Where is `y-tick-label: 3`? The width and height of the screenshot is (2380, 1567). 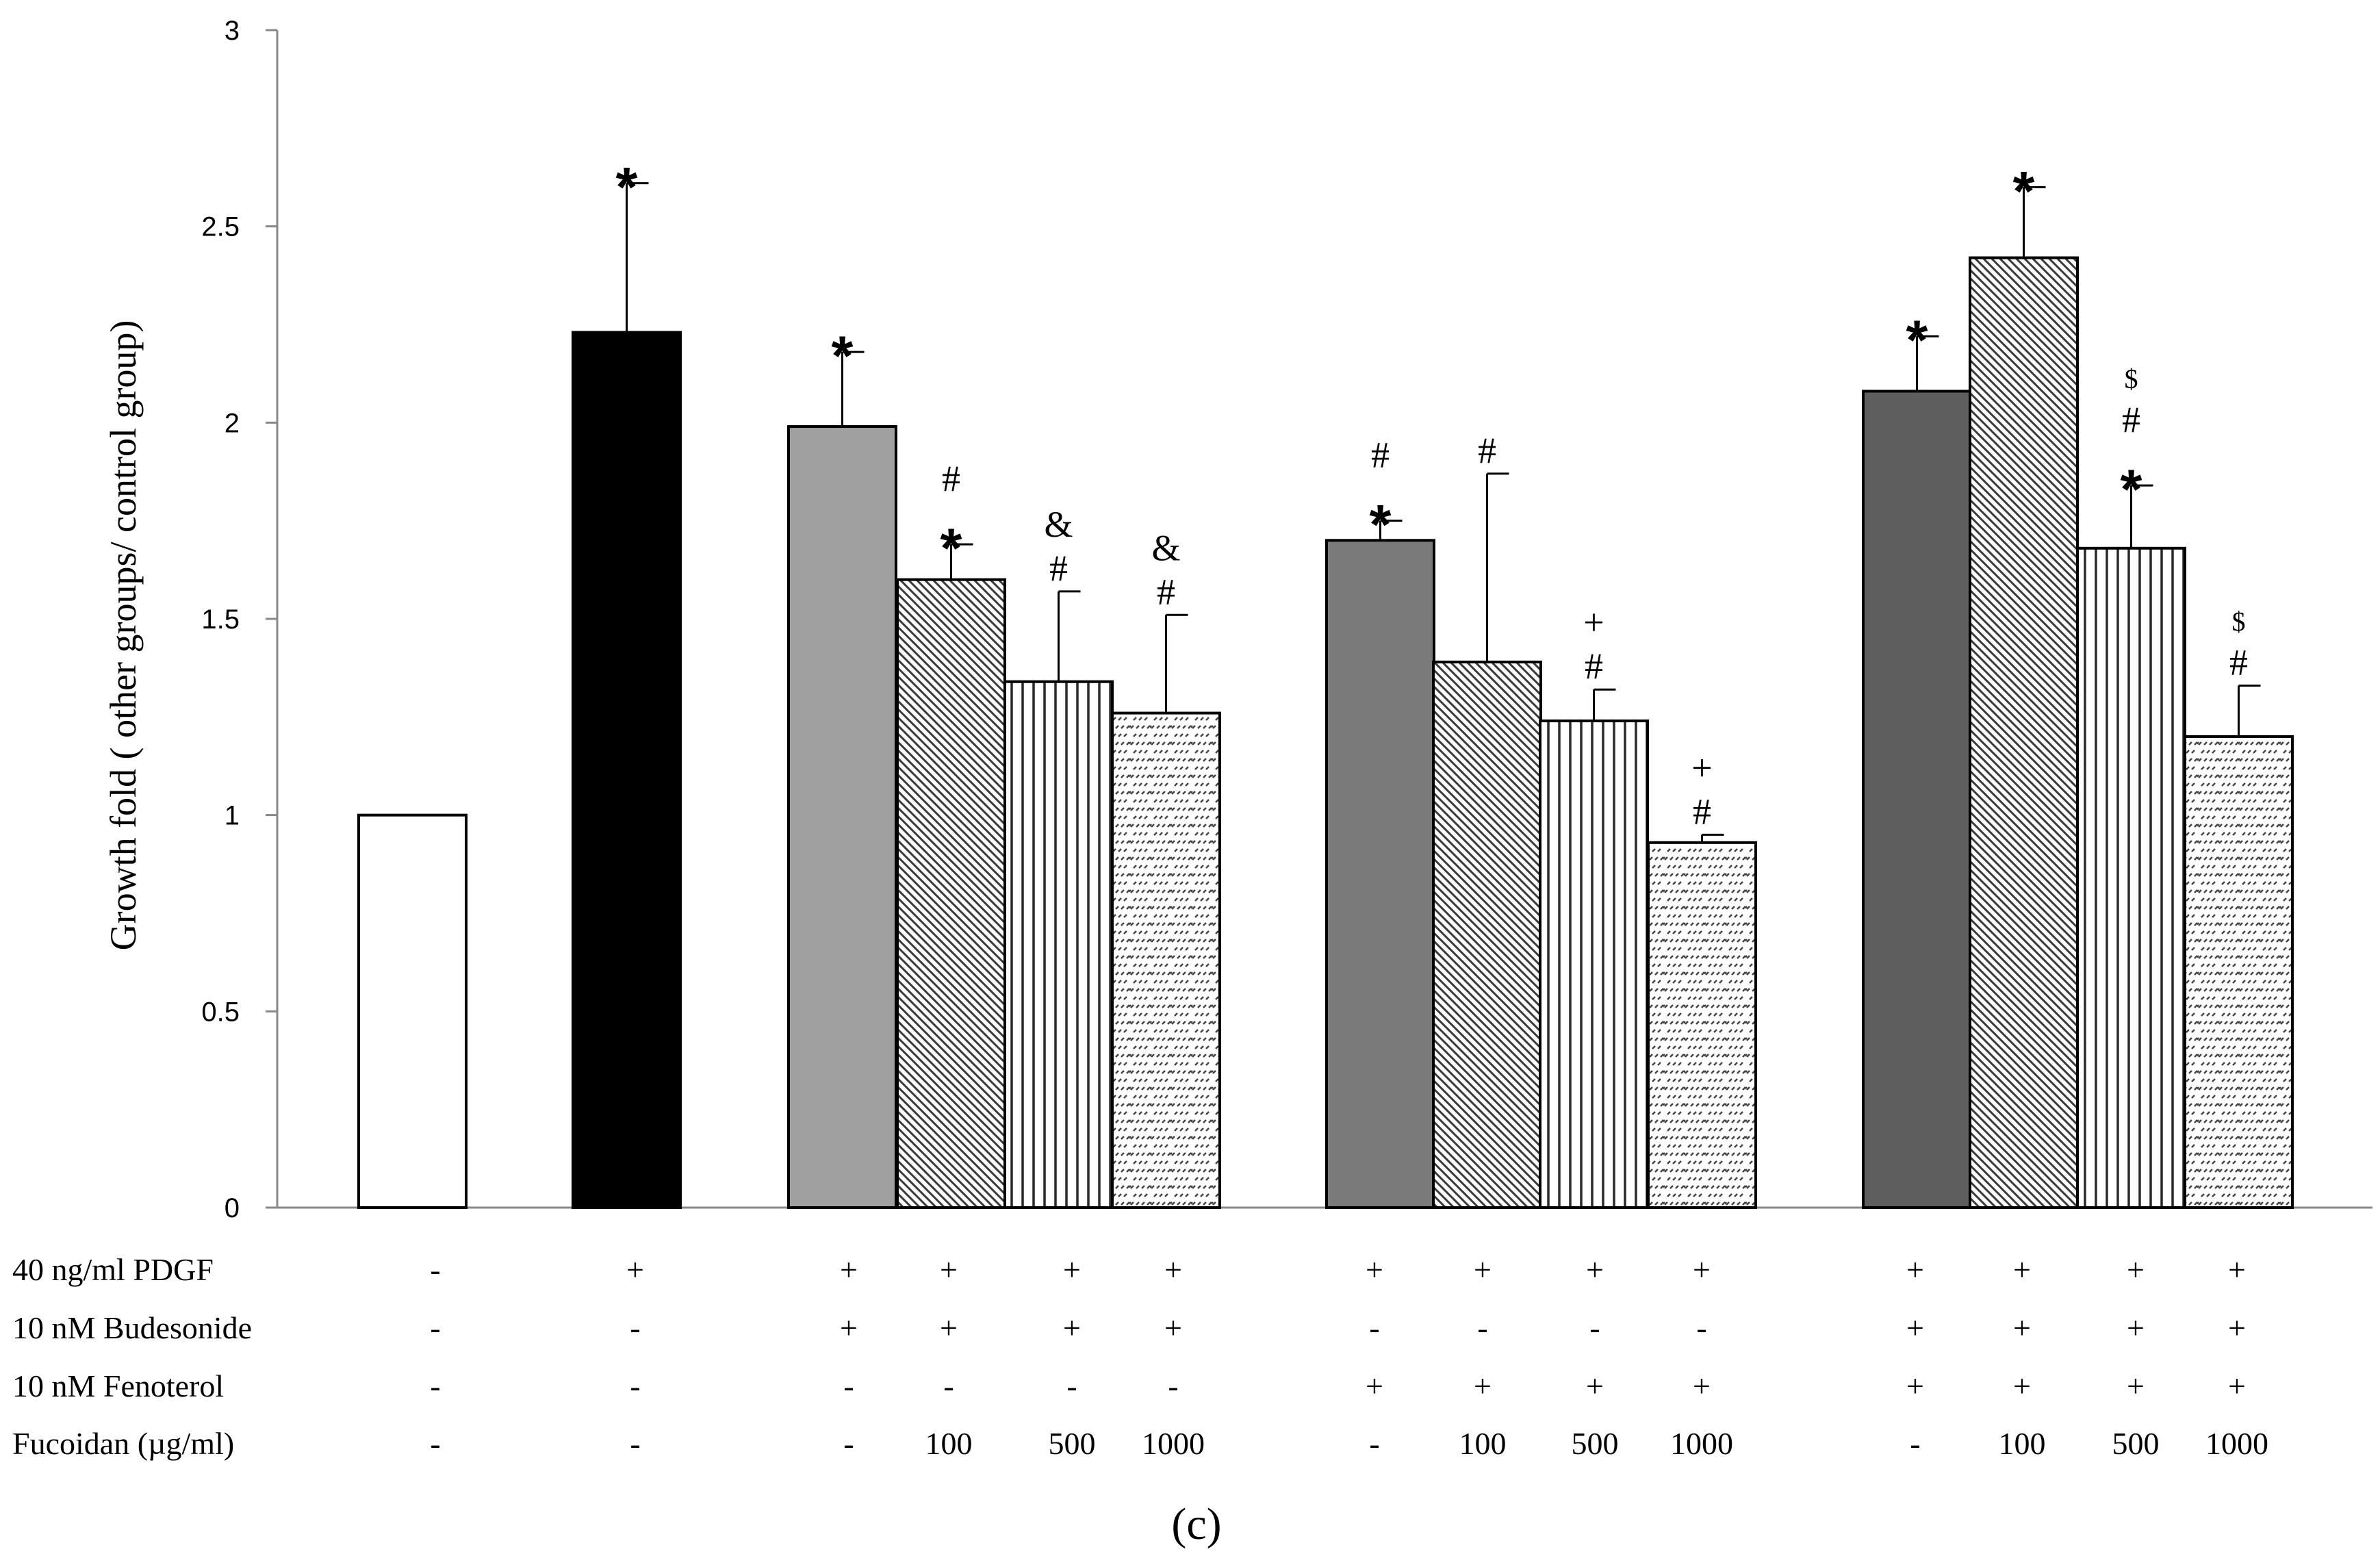 y-tick-label: 3 is located at coordinates (232, 31).